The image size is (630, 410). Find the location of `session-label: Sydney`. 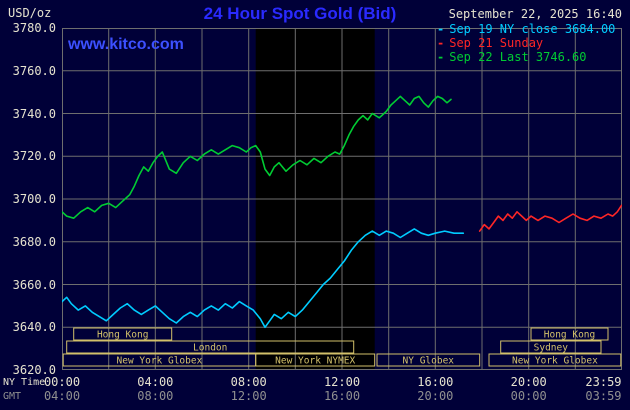

session-label: Sydney is located at coordinates (551, 348).